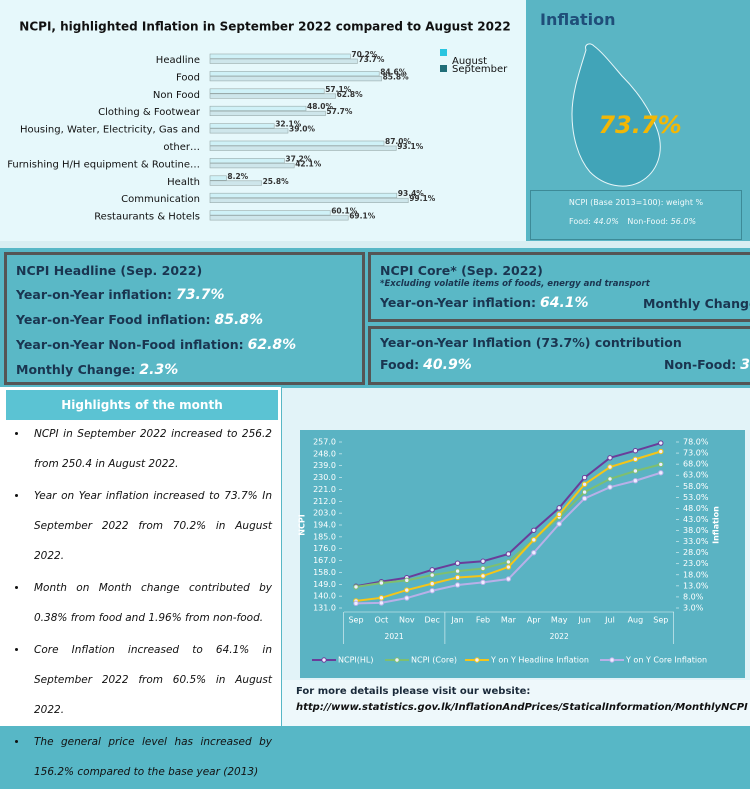 Image resolution: width=750 pixels, height=789 pixels. Describe the element at coordinates (355, 620) in the screenshot. I see `x-tick-label: Sep` at that location.